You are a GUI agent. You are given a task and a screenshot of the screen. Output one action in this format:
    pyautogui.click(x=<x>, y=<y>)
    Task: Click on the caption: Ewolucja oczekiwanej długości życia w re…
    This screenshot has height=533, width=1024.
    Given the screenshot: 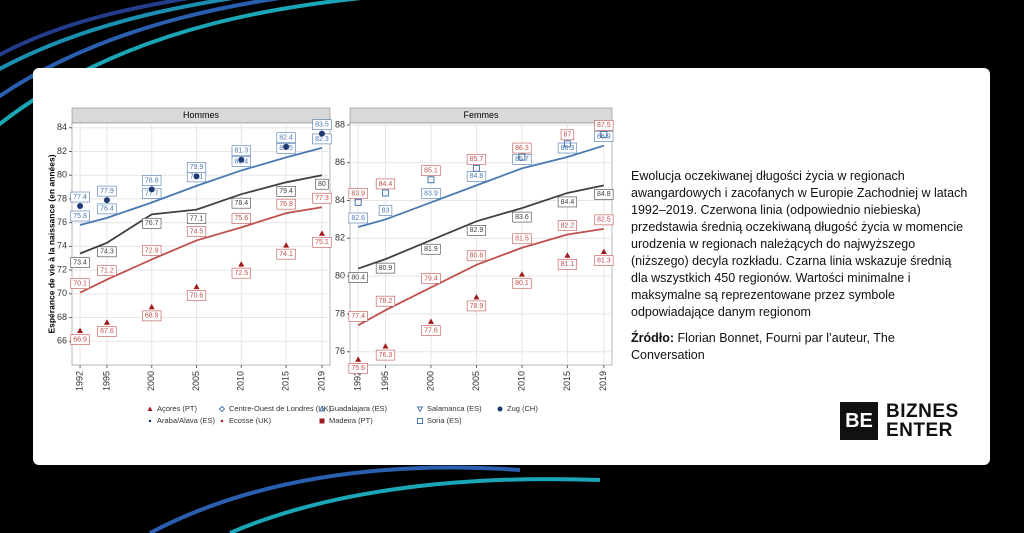 What is the action you would take?
    pyautogui.click(x=799, y=244)
    